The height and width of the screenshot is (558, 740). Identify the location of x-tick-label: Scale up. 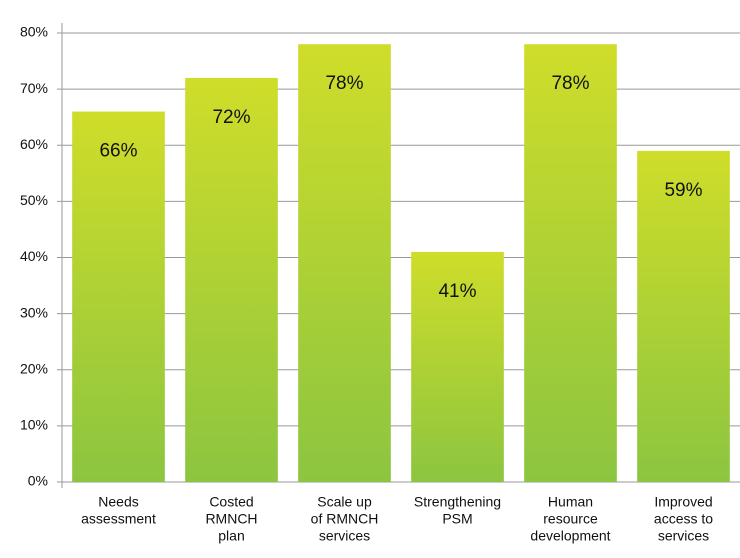
(344, 502).